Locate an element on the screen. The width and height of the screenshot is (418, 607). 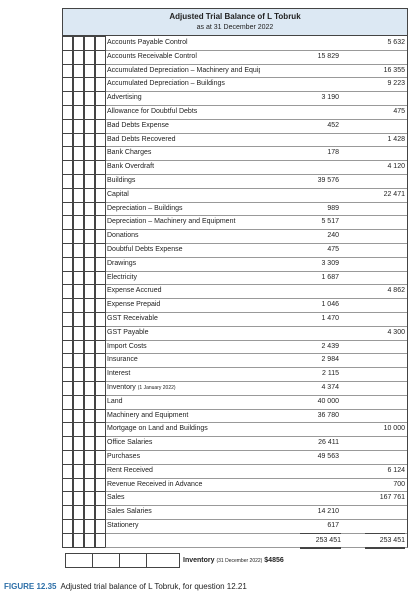
title: Adjusted Trial Balance of L Tobruk is located at coordinates (235, 16).